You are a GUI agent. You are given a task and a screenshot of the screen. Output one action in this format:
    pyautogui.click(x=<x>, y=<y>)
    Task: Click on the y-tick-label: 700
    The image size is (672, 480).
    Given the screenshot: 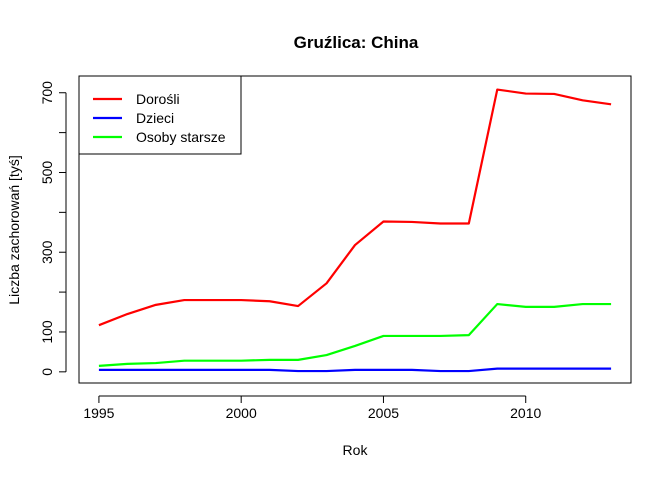 What is the action you would take?
    pyautogui.click(x=47, y=93)
    